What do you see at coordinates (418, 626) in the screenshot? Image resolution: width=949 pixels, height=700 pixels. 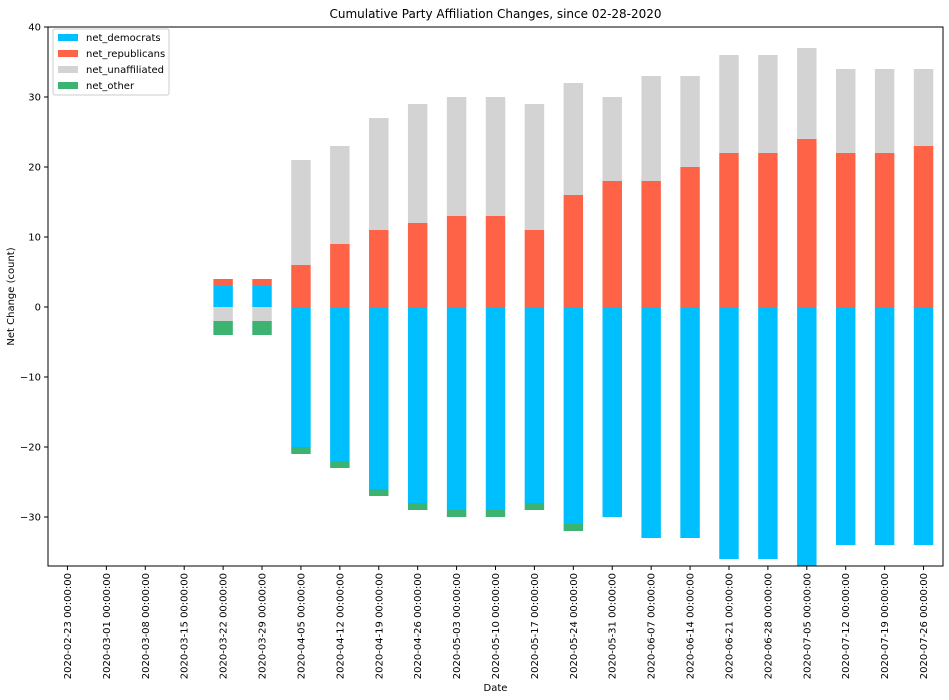 I see `x-tick-label: 2020-04-26 00:00:00` at bounding box center [418, 626].